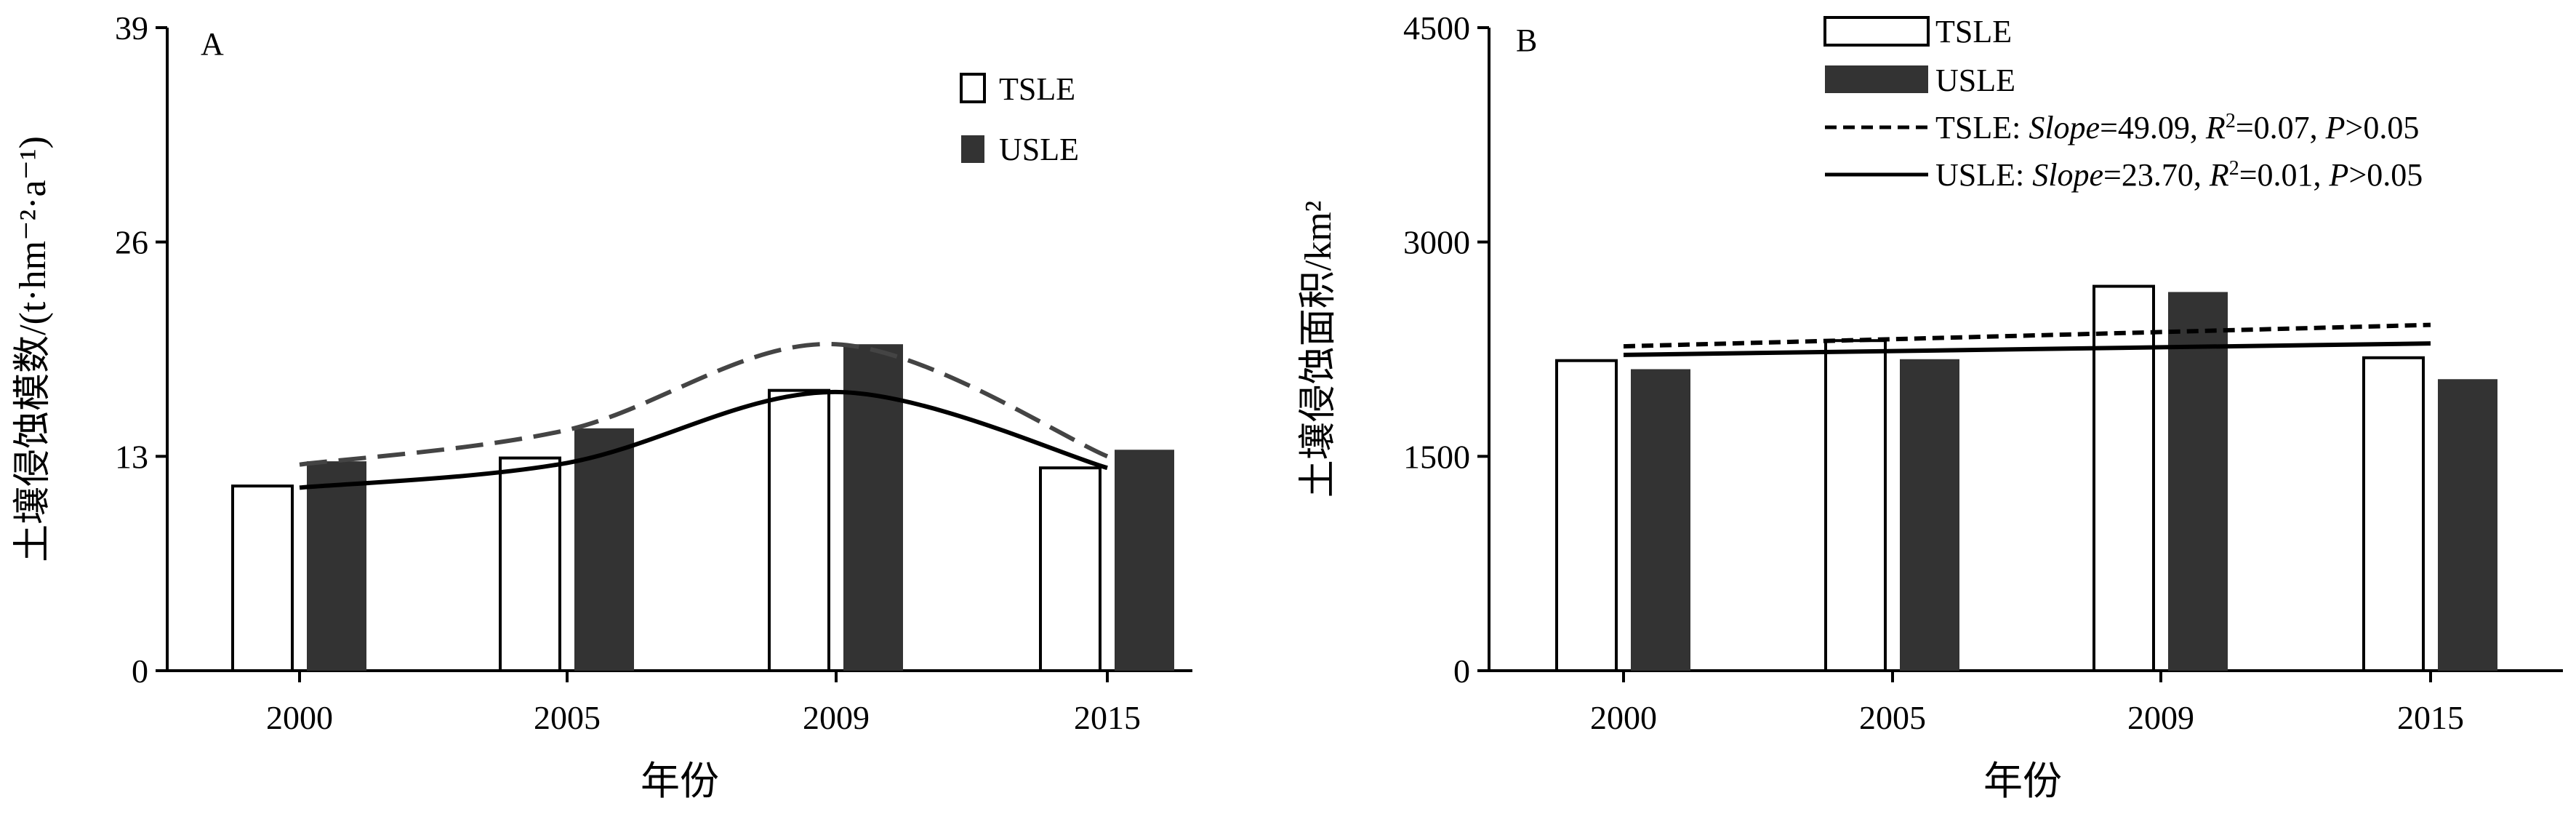  What do you see at coordinates (973, 88) in the screenshot?
I see `panel-a-legend-swatch-tsle` at bounding box center [973, 88].